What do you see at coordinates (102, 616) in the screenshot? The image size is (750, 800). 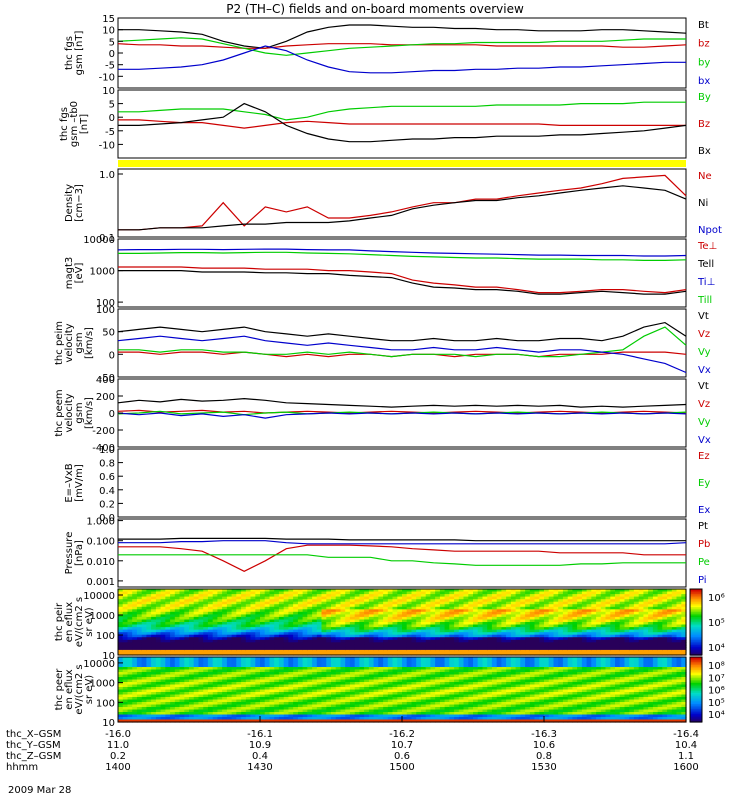 I see `y-tick-label: 1000` at bounding box center [102, 616].